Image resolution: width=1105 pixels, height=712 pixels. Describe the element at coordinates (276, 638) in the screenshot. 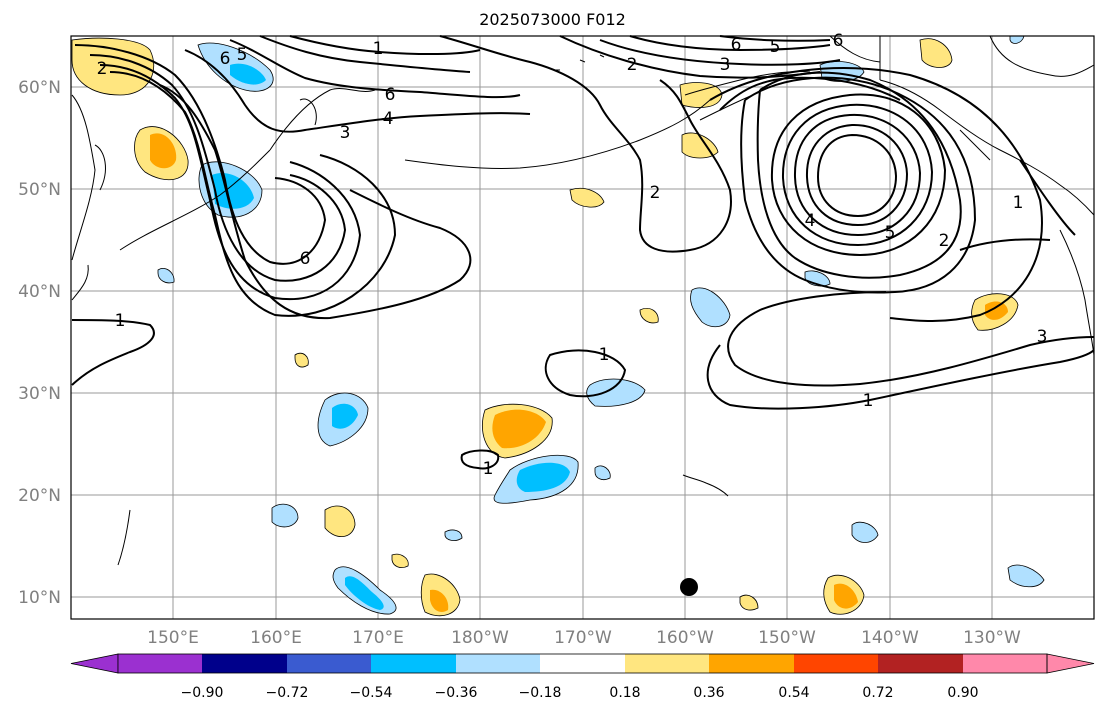

I see `lon-label: 160°E` at that location.